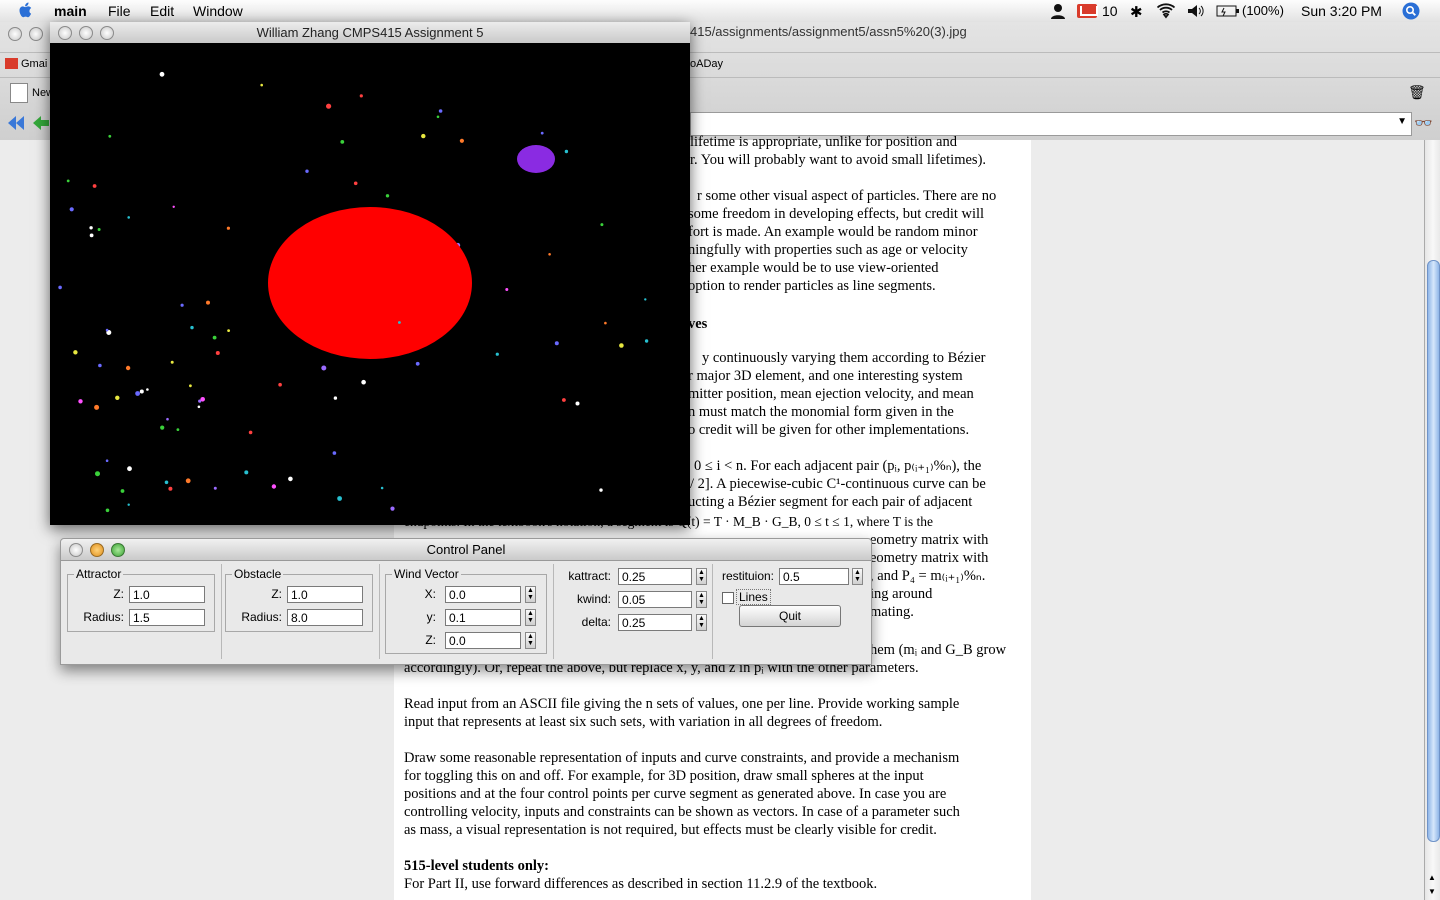  I want to click on spotlight-search-icon, so click(1411, 11).